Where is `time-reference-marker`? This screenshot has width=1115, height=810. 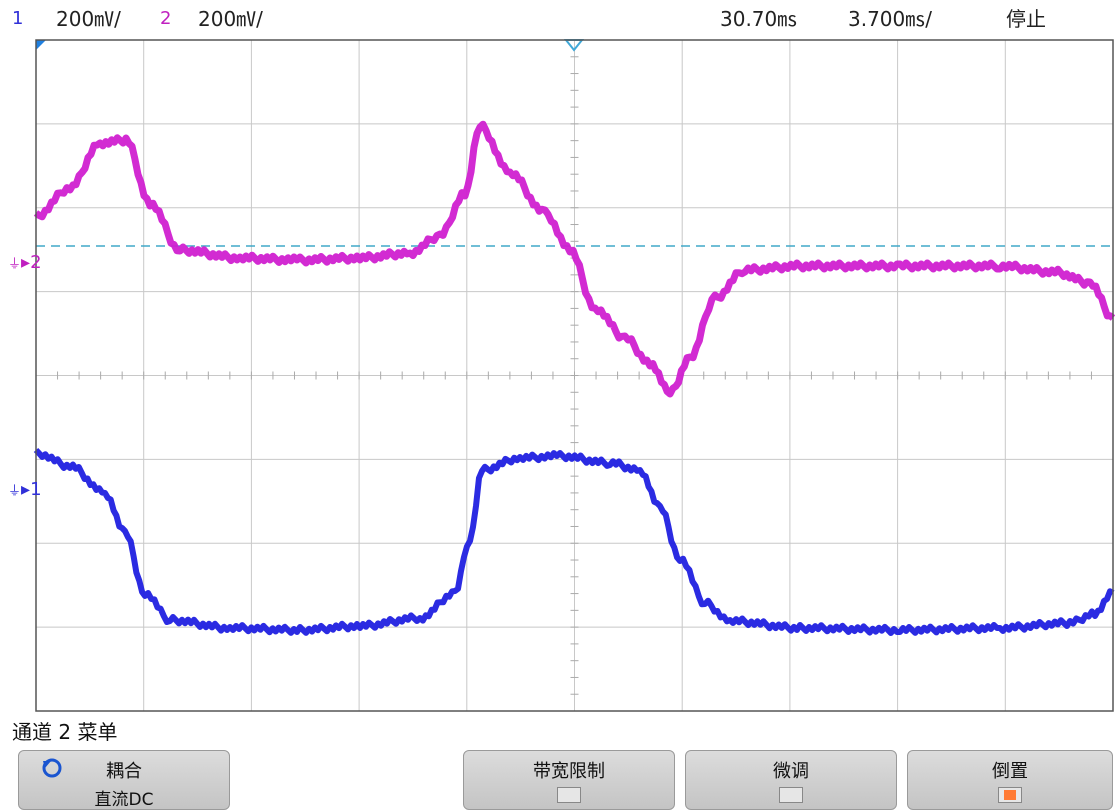 time-reference-marker is located at coordinates (41, 45).